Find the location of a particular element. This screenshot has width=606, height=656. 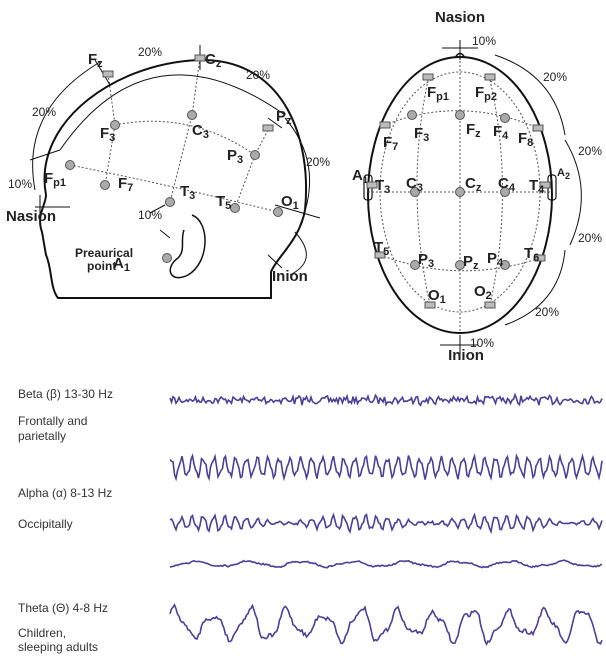

electrode-label: P4 is located at coordinates (495, 259).